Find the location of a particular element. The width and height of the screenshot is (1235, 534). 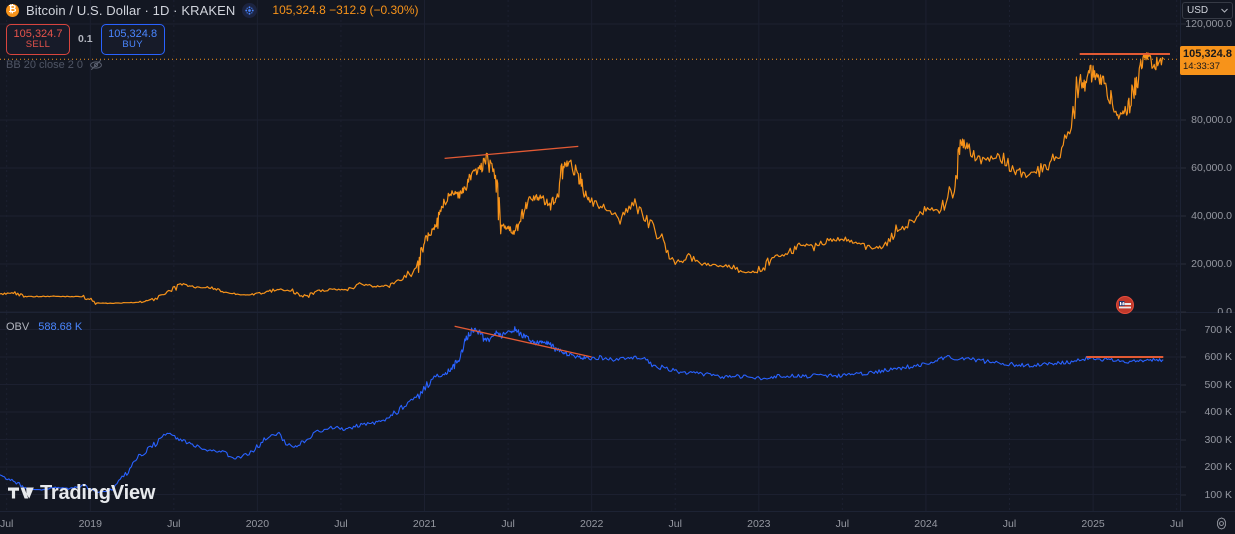

indicator-glyph-icon is located at coordinates (250, 10).